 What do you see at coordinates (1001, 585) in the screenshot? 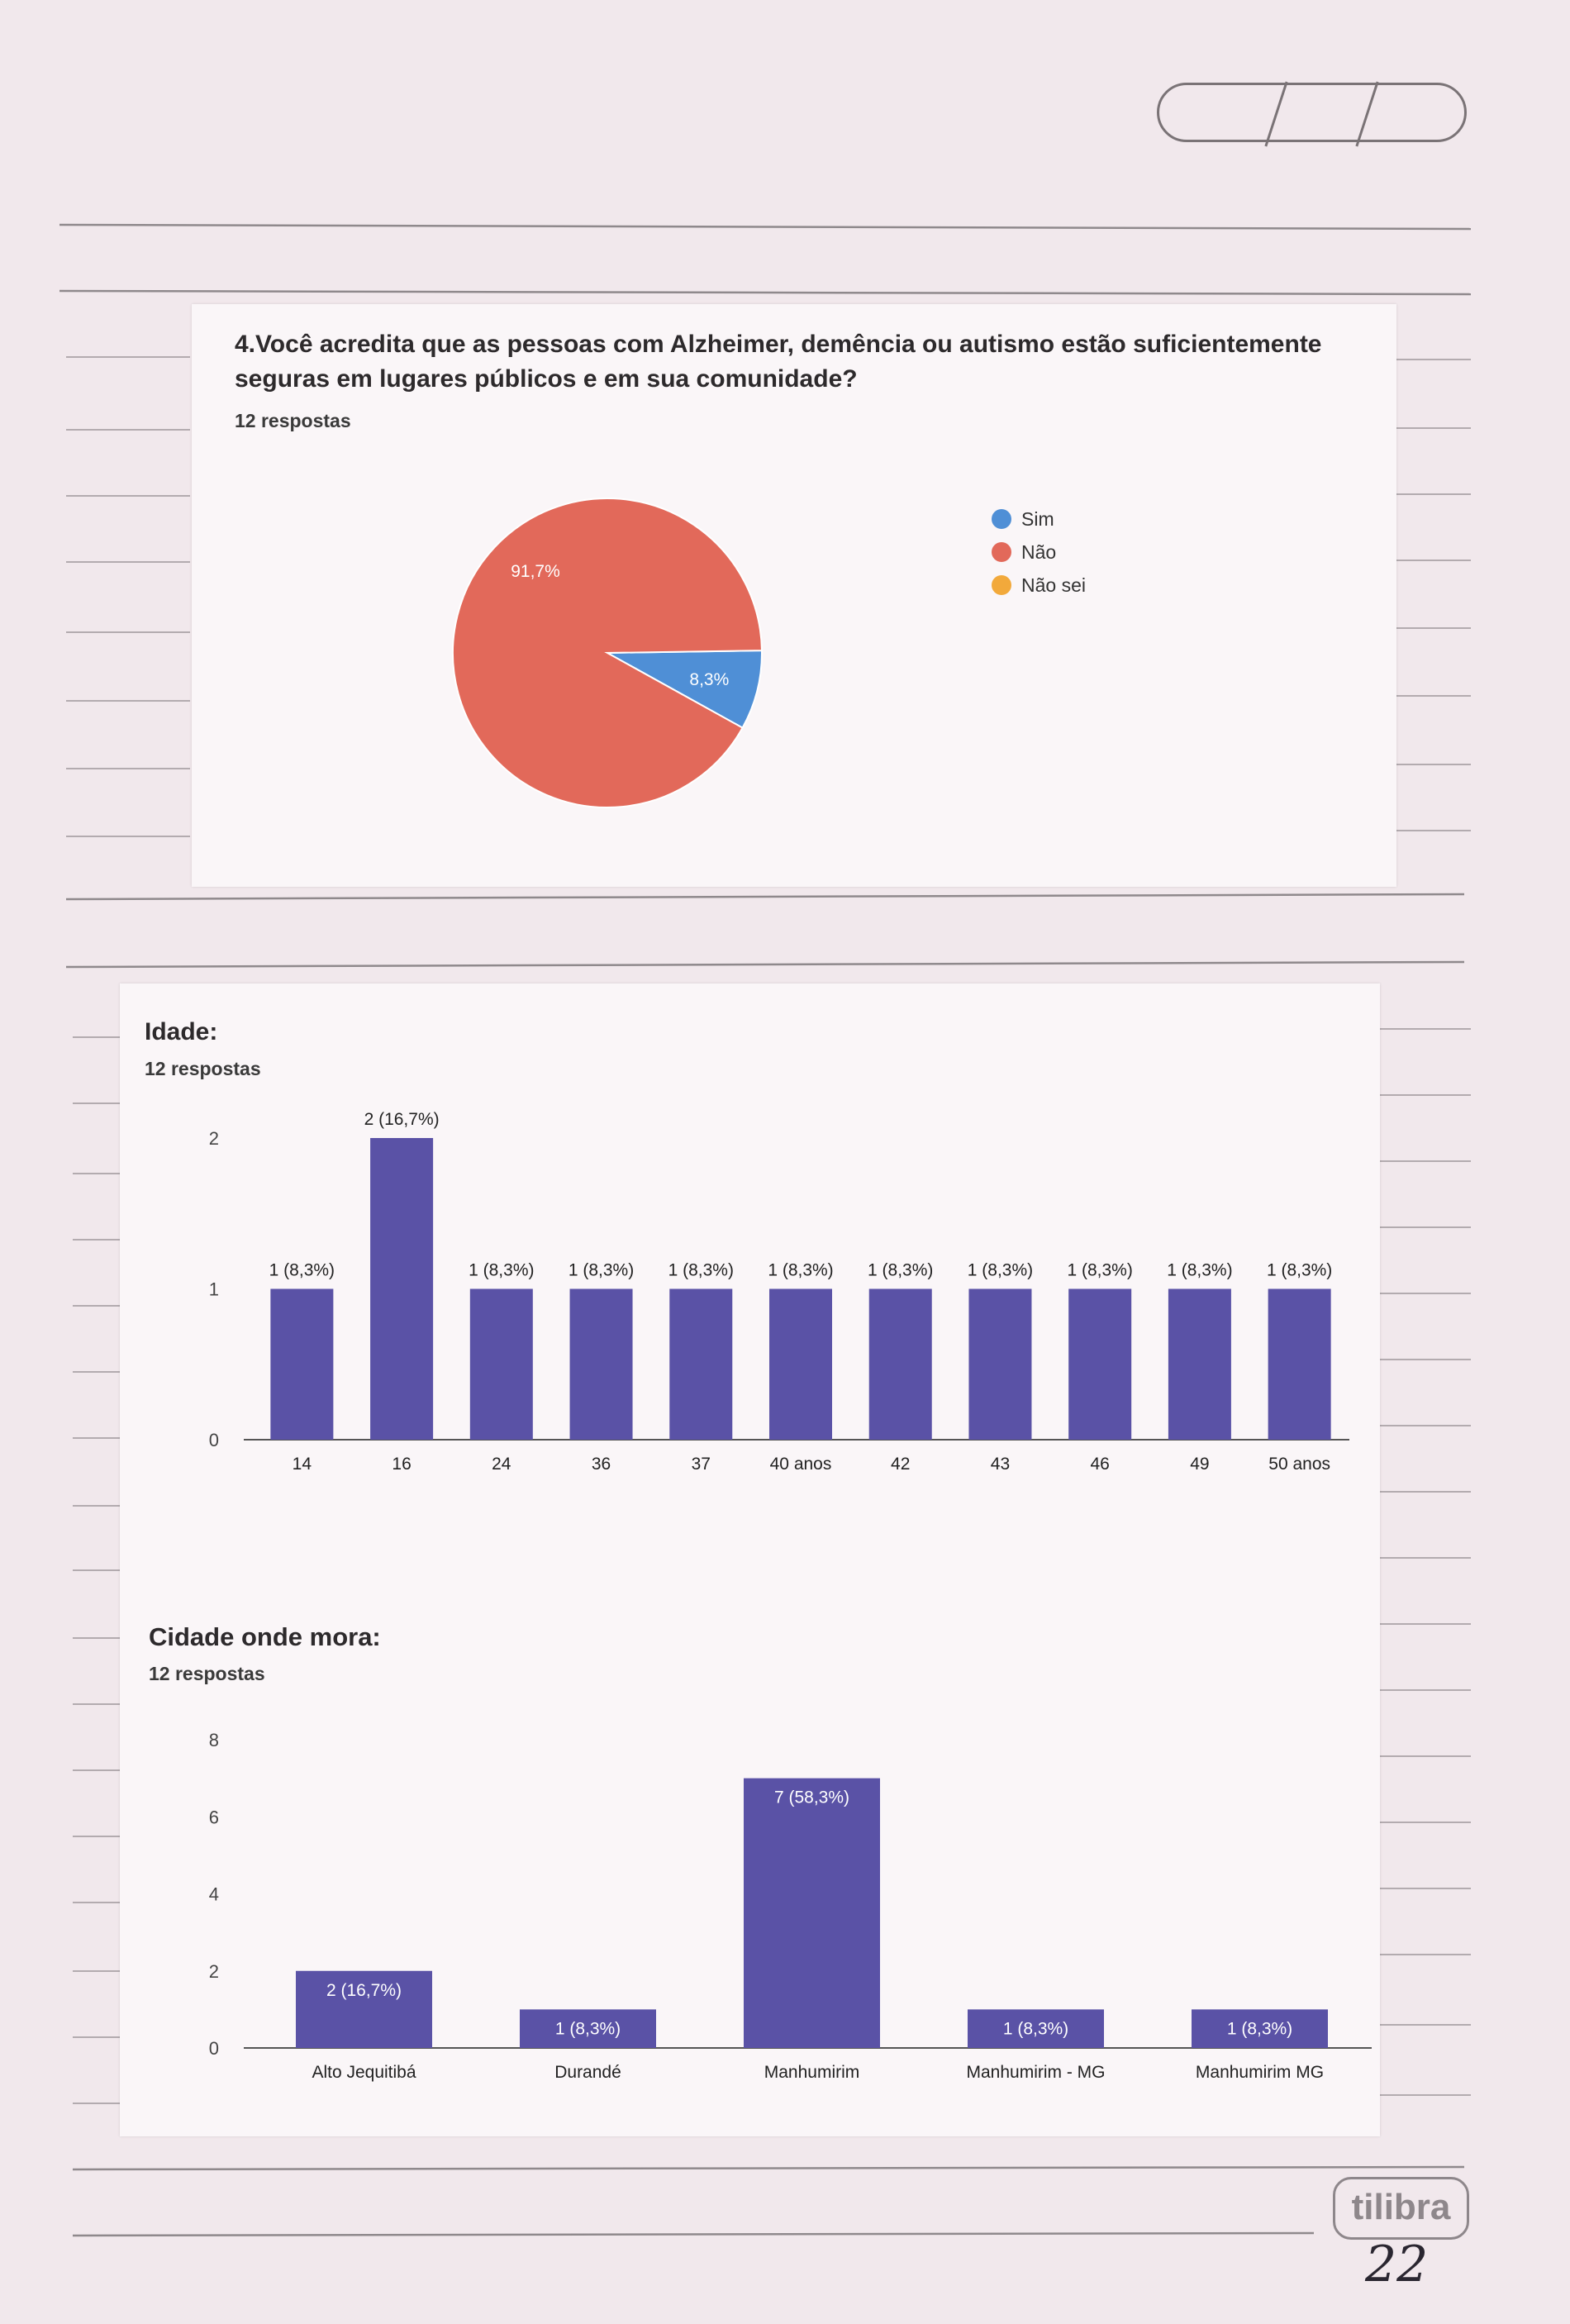
I see `legend-swatch-nao-sei` at bounding box center [1001, 585].